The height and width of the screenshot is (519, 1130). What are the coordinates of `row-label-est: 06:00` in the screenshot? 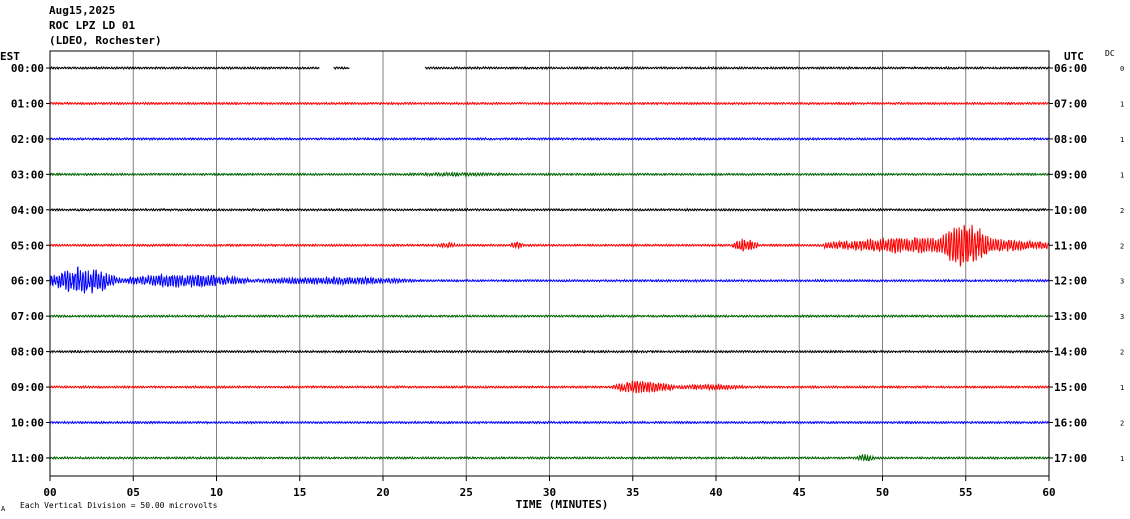 It's located at (27, 281).